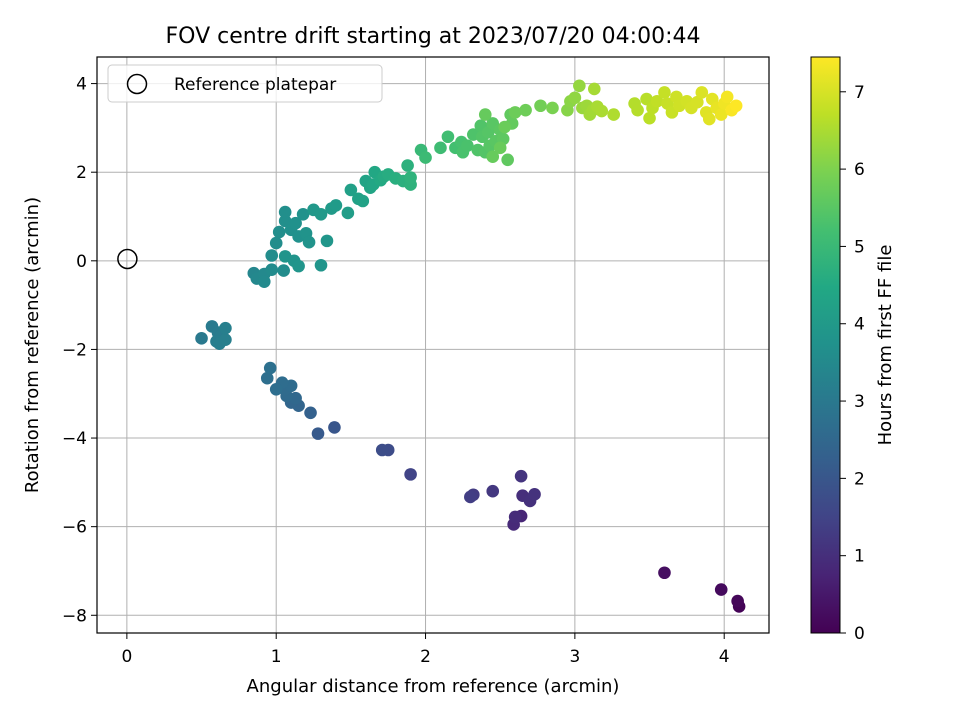 This screenshot has height=720, width=960. Describe the element at coordinates (127, 259) in the screenshot. I see `reference-platepar-marker` at that location.